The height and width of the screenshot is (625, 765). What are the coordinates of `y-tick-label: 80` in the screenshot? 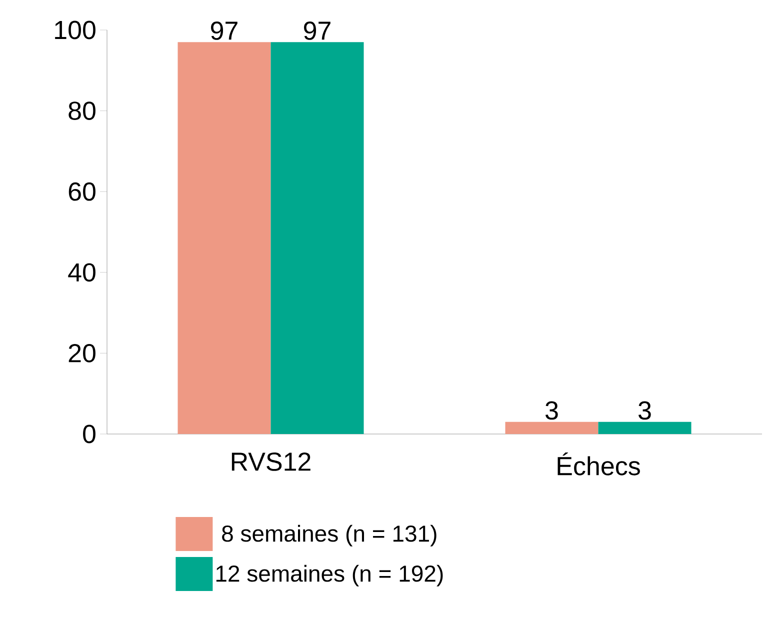 It's located at (82, 111).